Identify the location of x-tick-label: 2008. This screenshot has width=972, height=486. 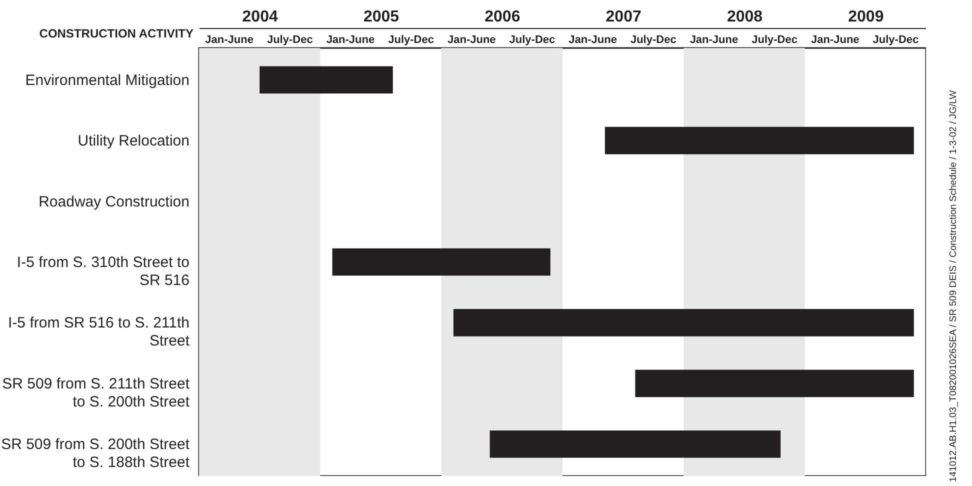
(744, 17).